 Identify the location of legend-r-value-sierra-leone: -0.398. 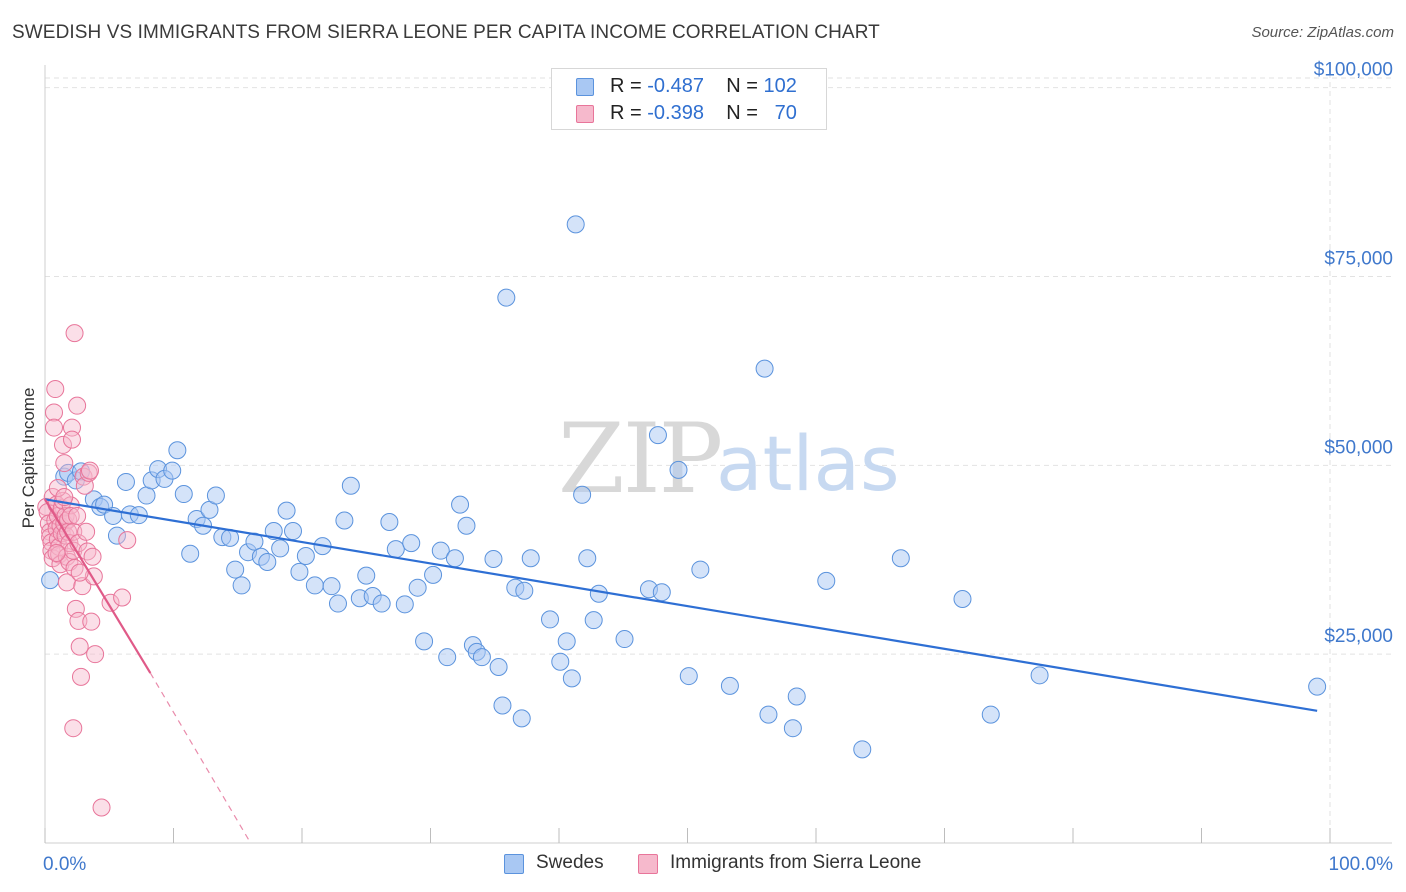
(675, 113).